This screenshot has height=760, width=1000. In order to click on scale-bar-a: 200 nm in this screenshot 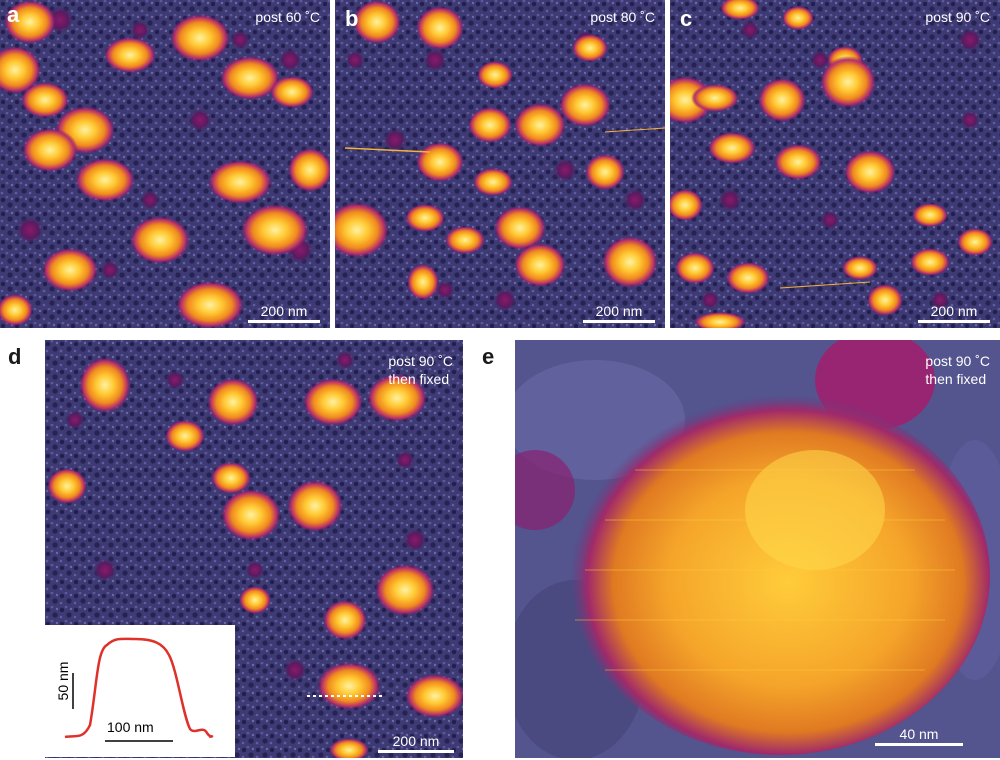, I will do `click(284, 313)`.